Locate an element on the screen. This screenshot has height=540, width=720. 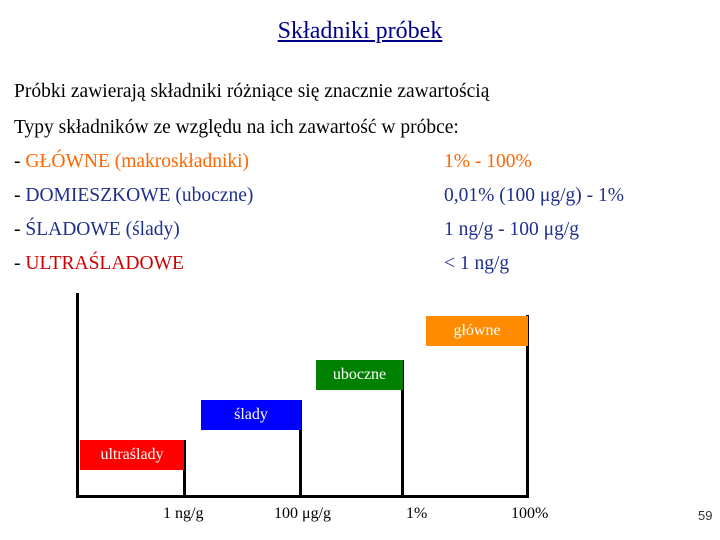
type-row-glowne: - GŁÓWNE (makroskładniki) is located at coordinates (131, 162).